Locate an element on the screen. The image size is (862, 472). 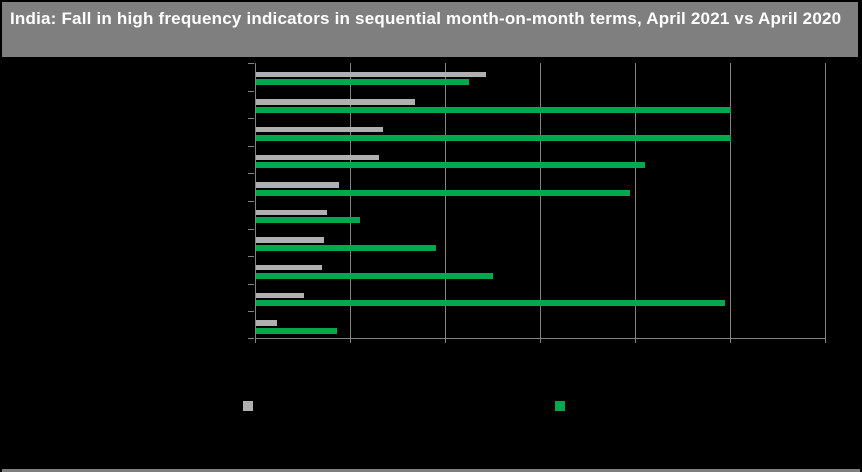
y-axis-line is located at coordinates (255, 201).